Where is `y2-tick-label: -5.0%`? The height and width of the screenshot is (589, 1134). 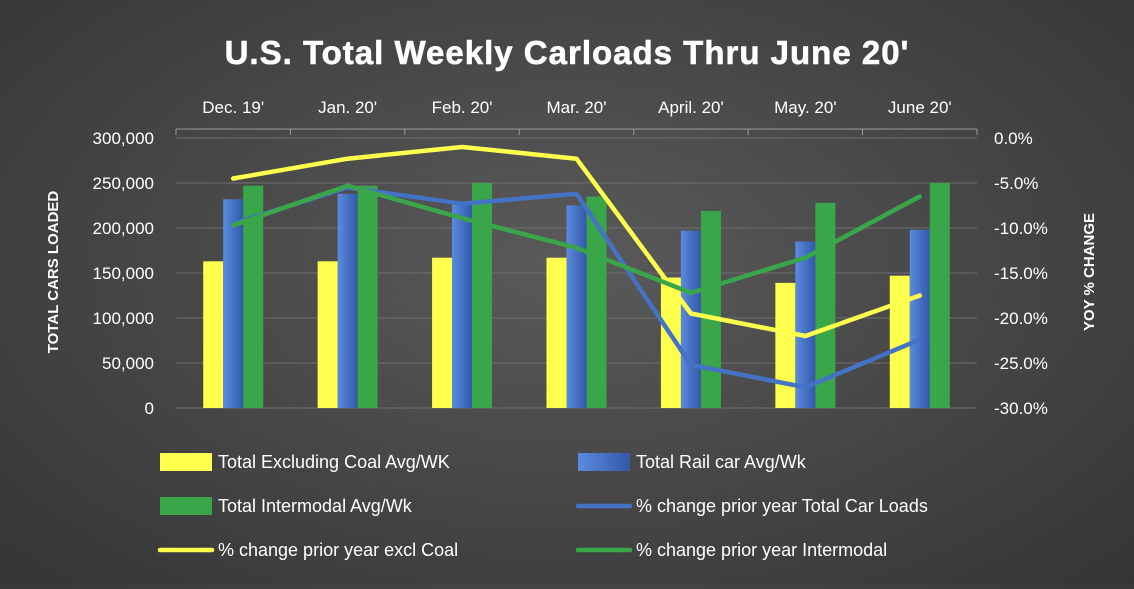 y2-tick-label: -5.0% is located at coordinates (1016, 183).